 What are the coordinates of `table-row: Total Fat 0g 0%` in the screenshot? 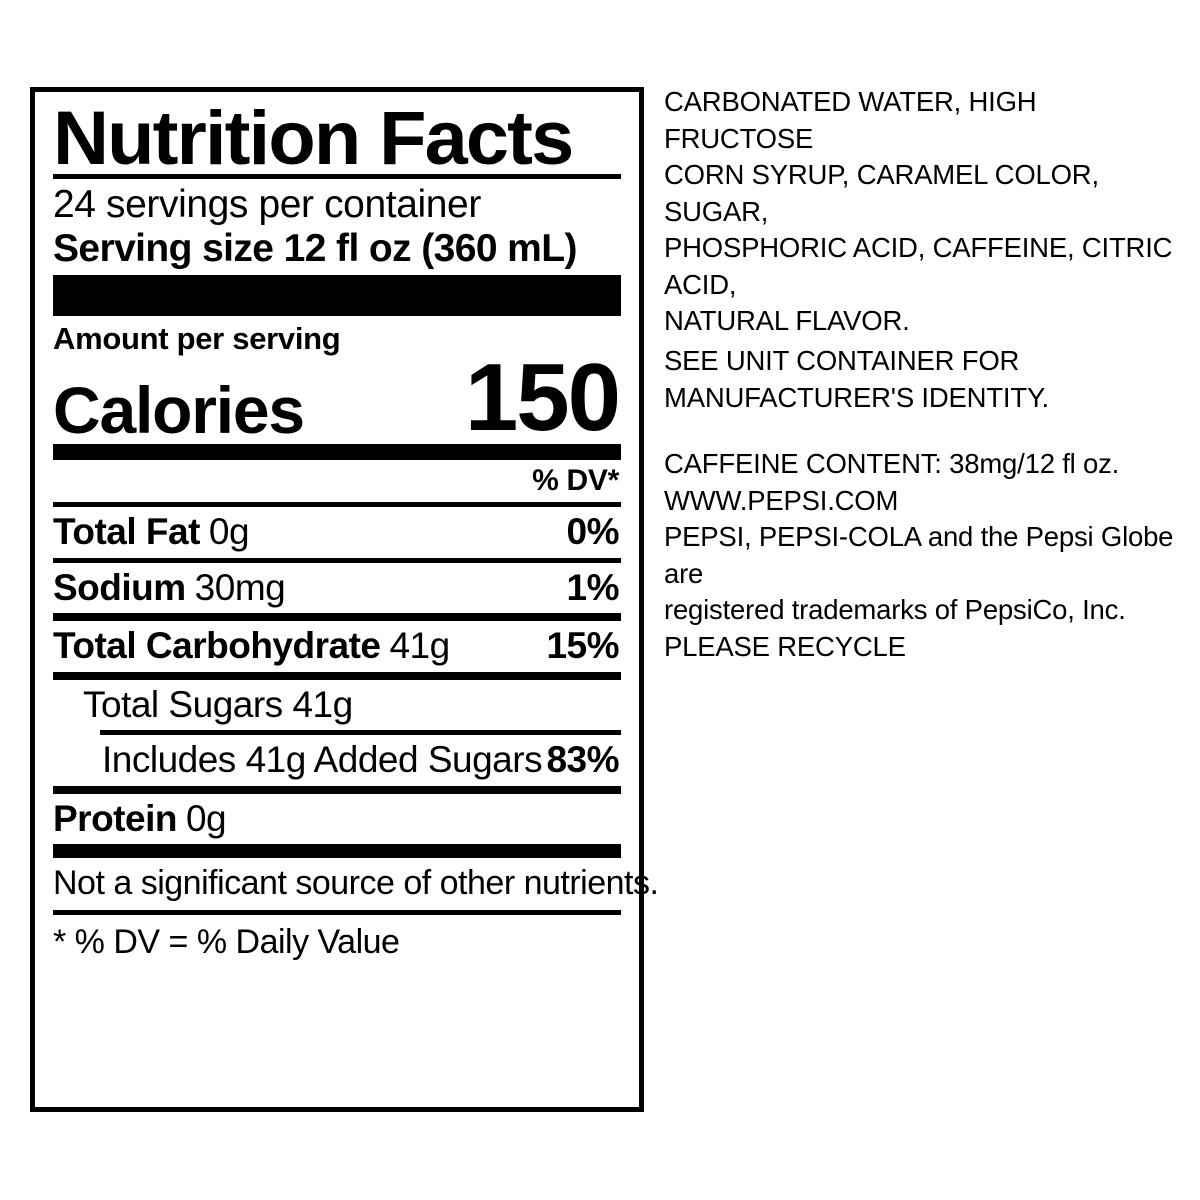 It's located at (337, 532).